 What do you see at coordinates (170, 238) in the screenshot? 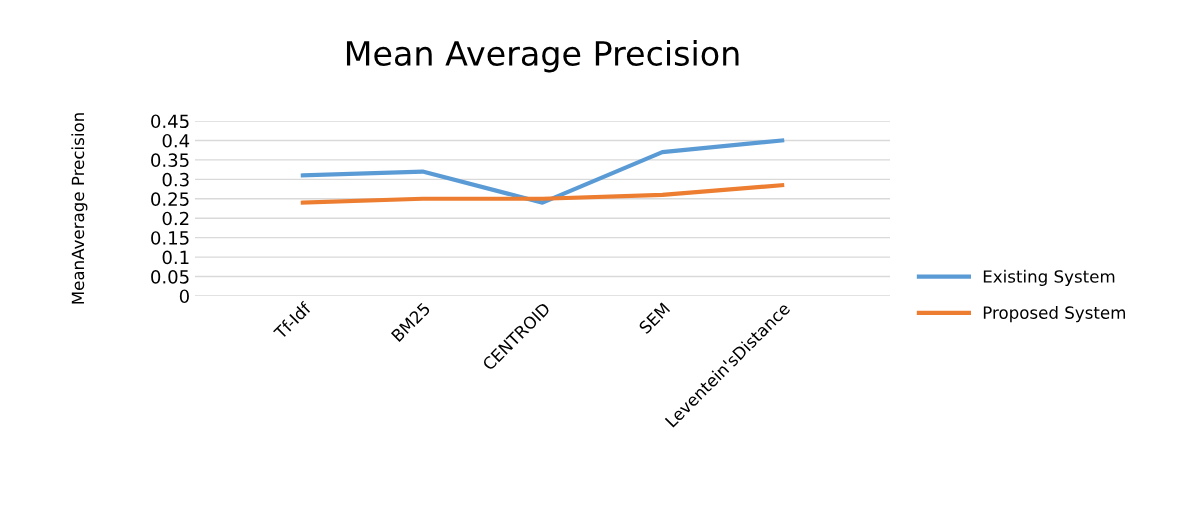
I see `y-tick-label: 0.15` at bounding box center [170, 238].